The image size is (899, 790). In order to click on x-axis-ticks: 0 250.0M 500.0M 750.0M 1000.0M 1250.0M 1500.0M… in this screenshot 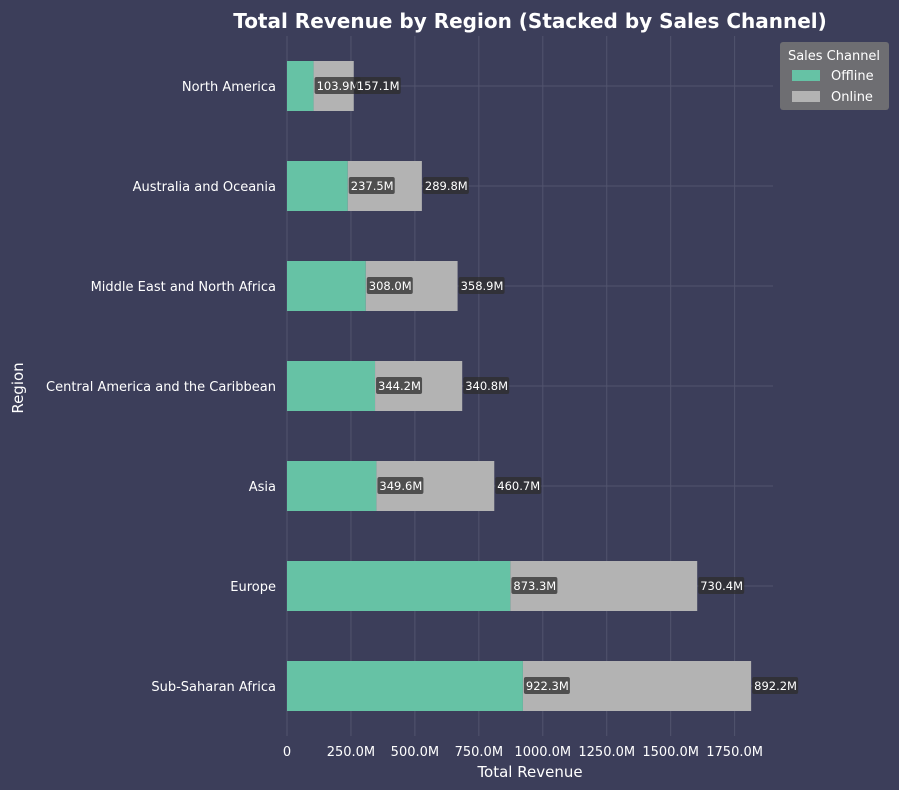, I will do `click(523, 752)`.